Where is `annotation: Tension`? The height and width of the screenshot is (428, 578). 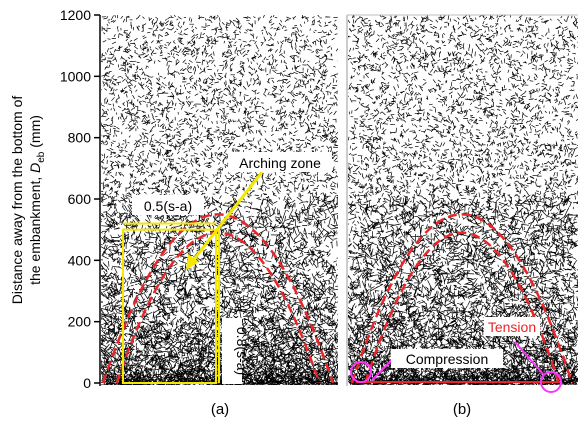 annotation: Tension is located at coordinates (512, 327).